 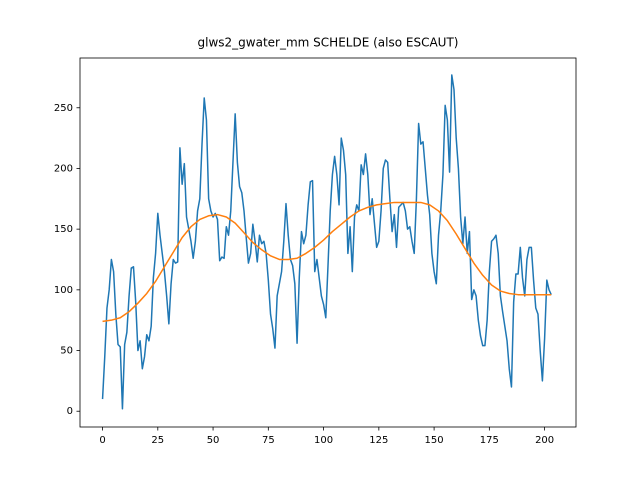 I want to click on x-tick-label: 25, so click(x=157, y=440).